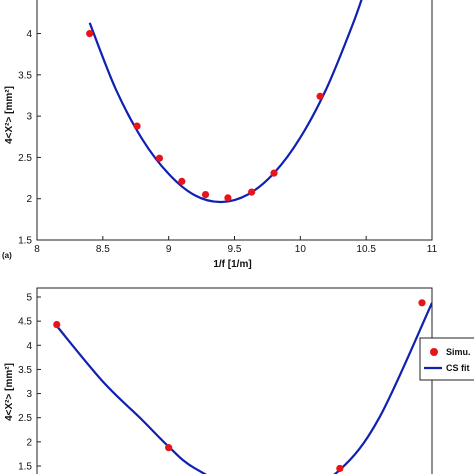  I want to click on legend-box, so click(446, 359).